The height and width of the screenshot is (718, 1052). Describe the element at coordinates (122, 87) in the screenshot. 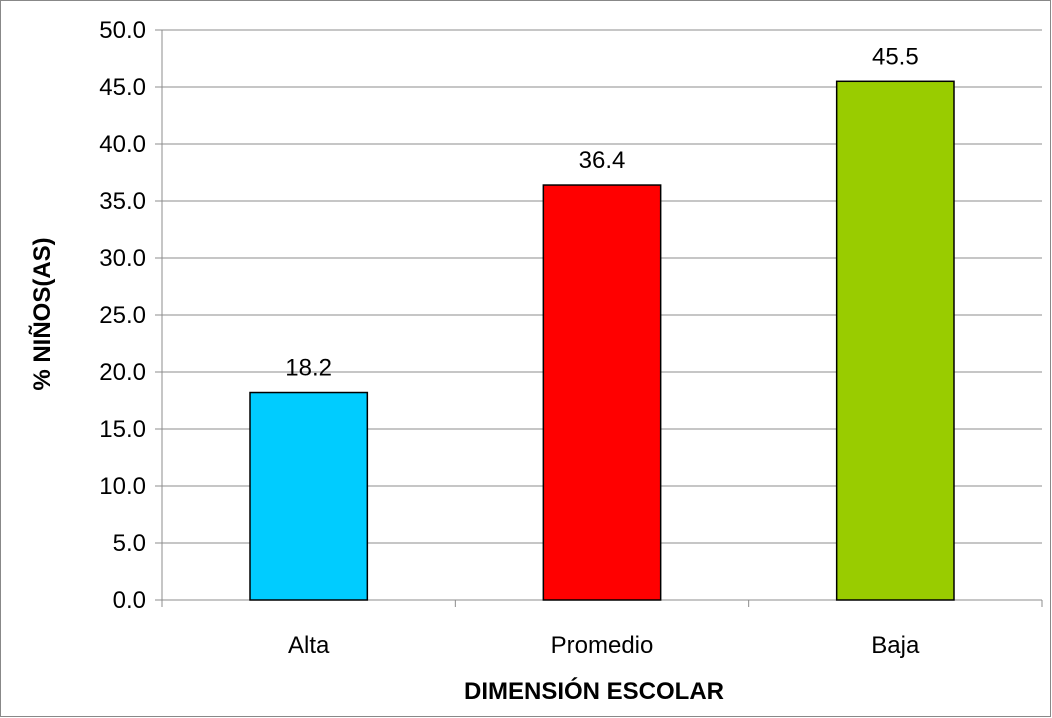

I see `y-tick-label: 45.0` at that location.